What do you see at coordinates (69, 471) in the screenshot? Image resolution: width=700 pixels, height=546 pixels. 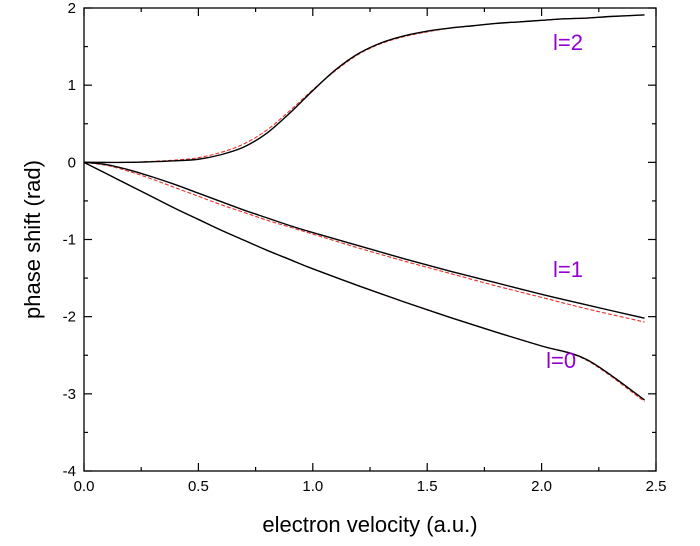 I see `y-tick-label: -4` at bounding box center [69, 471].